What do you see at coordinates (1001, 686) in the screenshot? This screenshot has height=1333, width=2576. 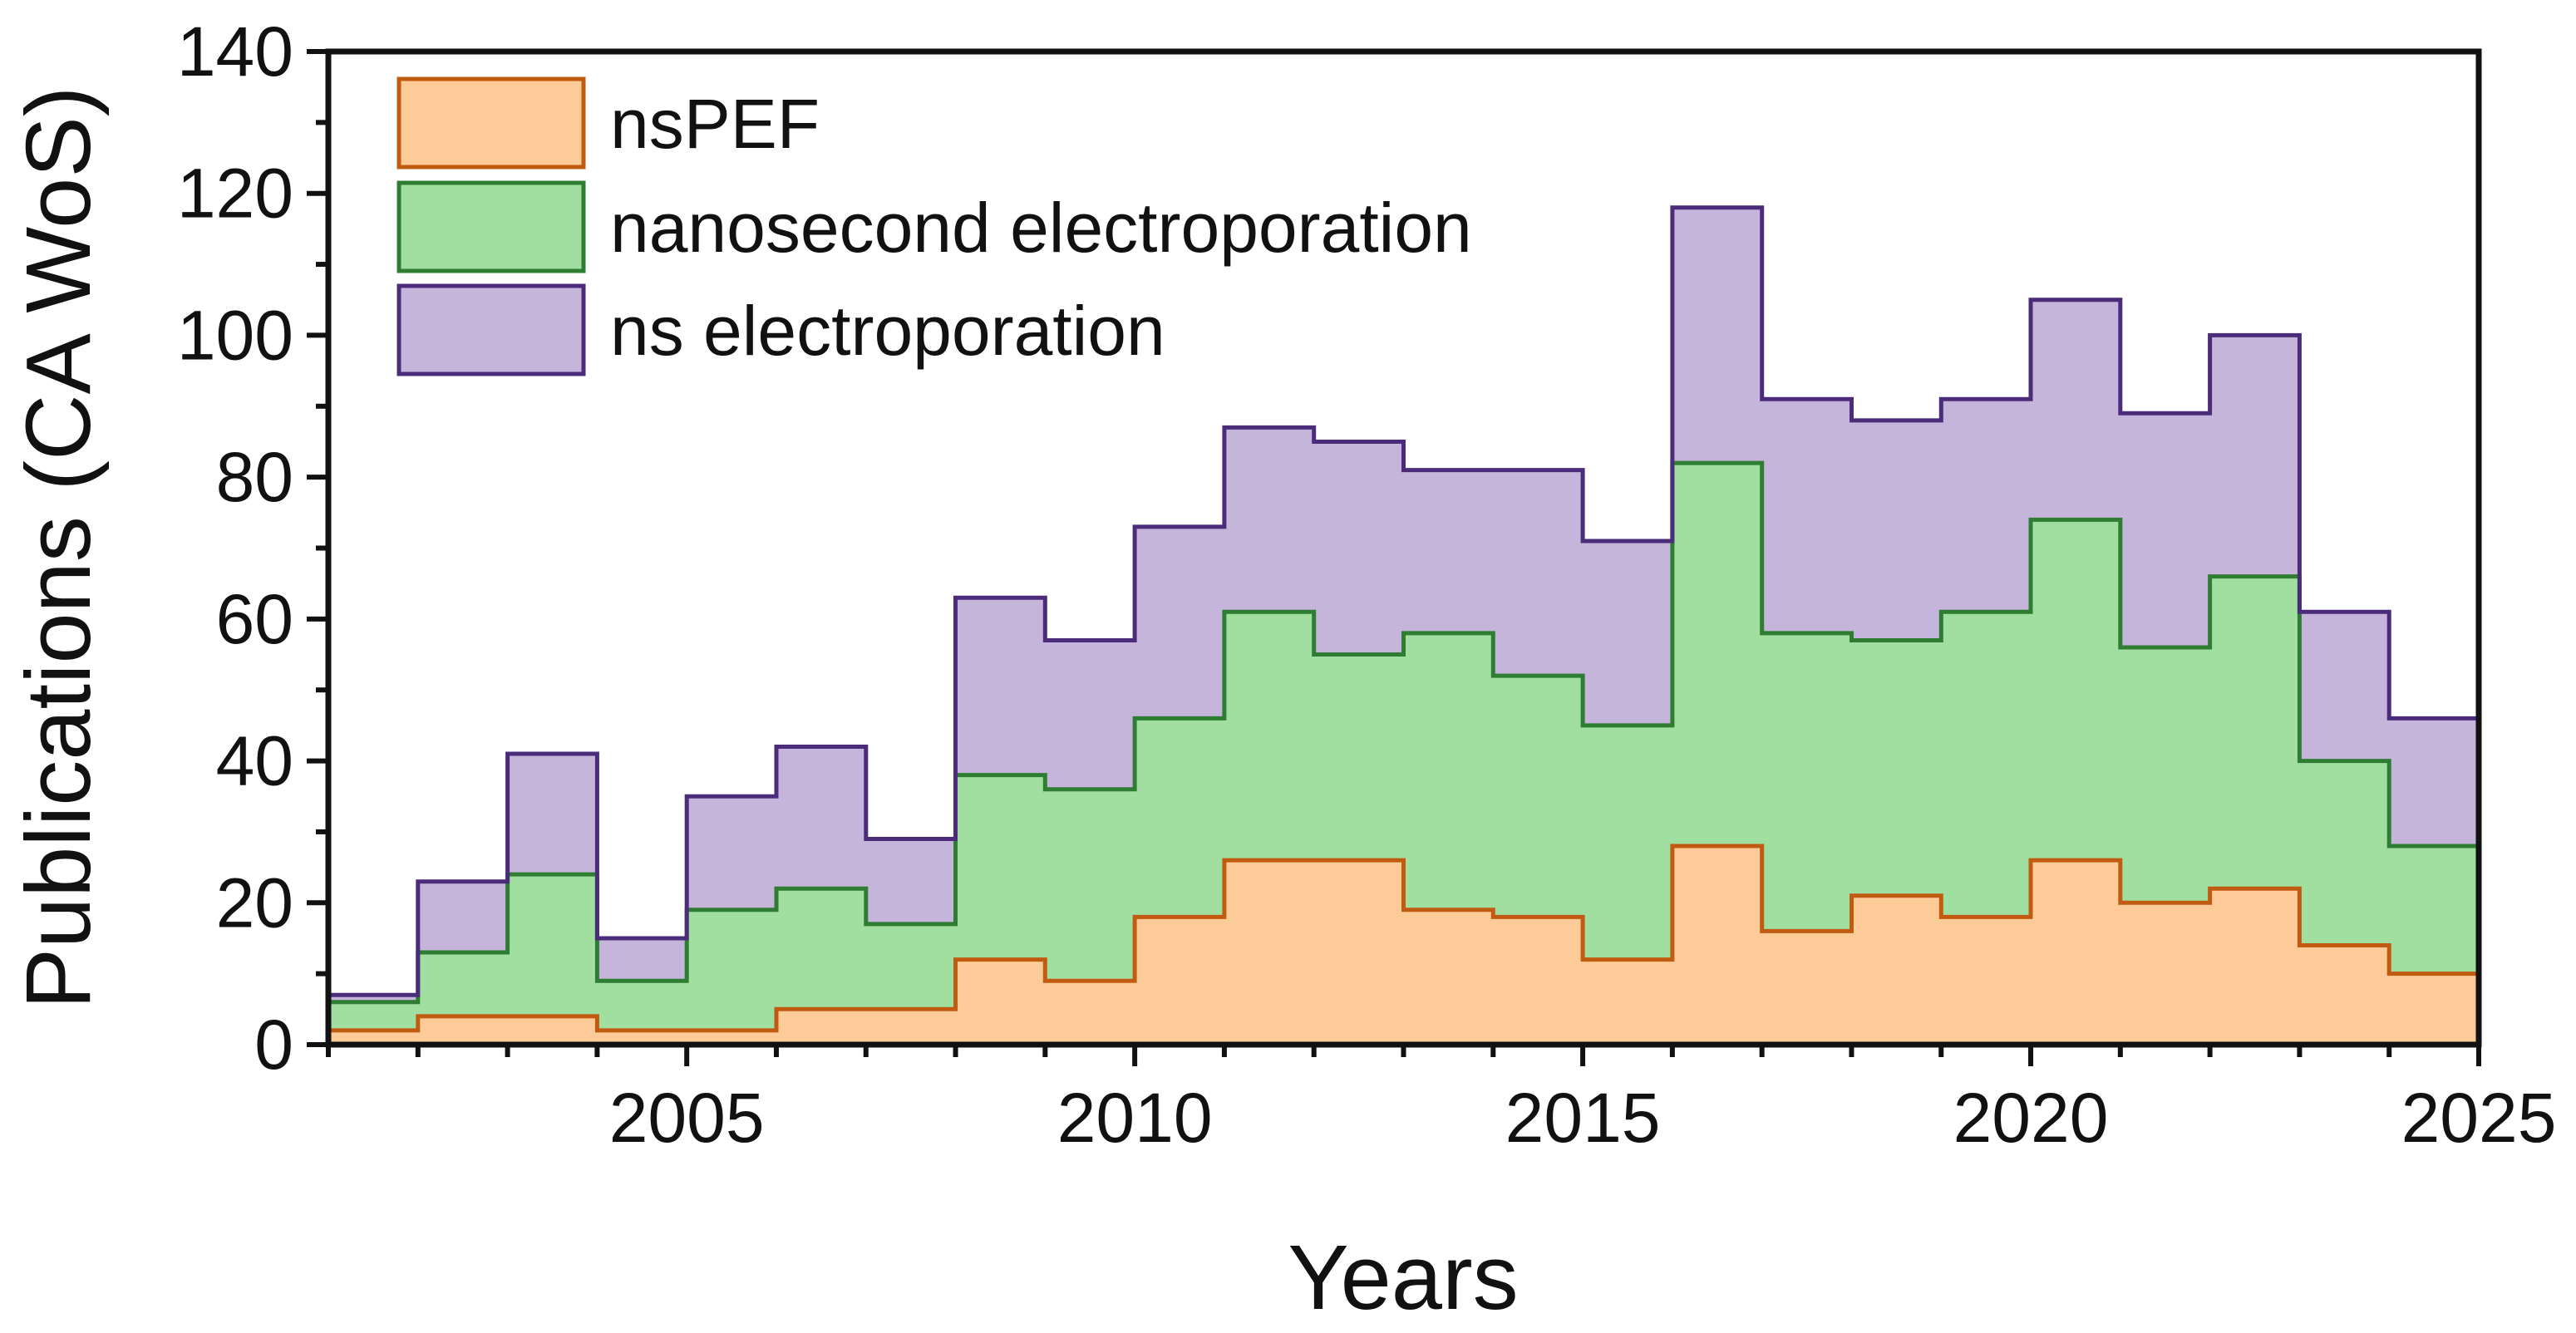 I see `bar-2-2008` at bounding box center [1001, 686].